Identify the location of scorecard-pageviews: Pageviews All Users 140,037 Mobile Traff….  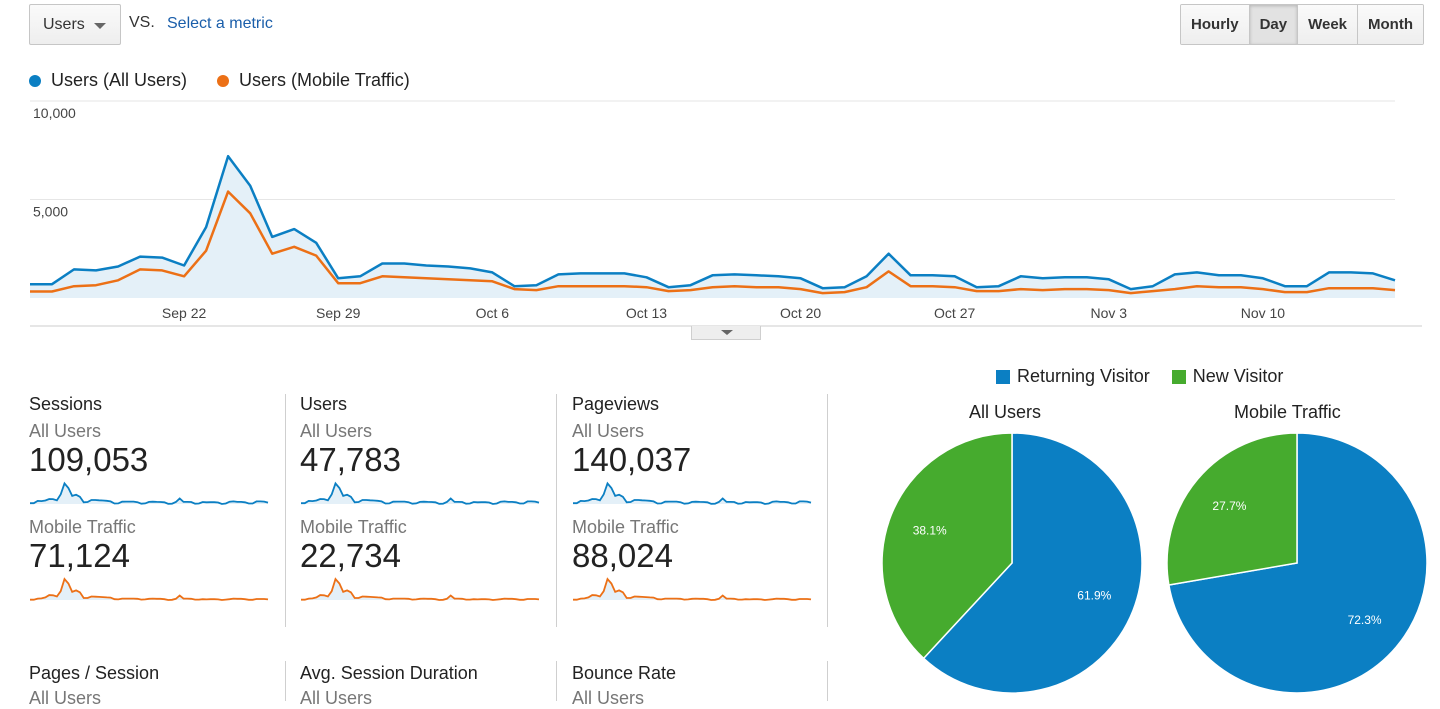
(701, 503).